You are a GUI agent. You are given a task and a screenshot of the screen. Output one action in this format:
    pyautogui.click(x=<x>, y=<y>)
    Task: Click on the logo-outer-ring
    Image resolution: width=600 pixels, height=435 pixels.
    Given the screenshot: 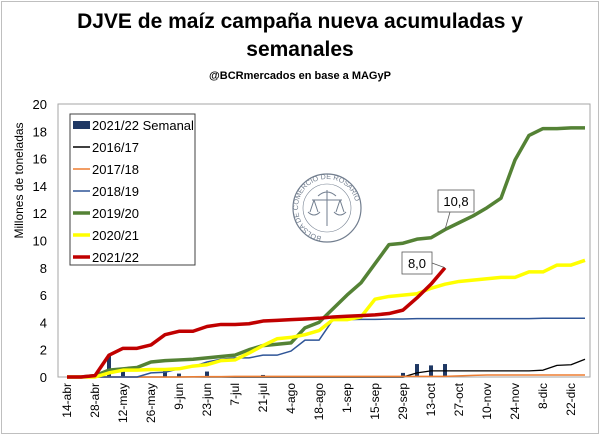 What is the action you would take?
    pyautogui.click(x=327, y=208)
    